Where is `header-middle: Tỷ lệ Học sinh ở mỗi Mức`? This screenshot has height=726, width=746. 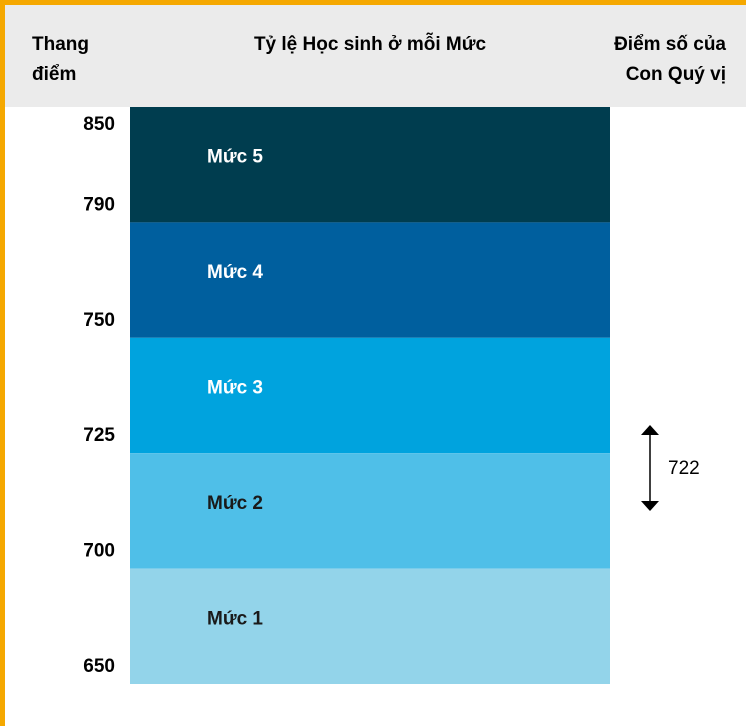
header-middle: Tỷ lệ Học sinh ở mỗi Mức is located at coordinates (370, 44).